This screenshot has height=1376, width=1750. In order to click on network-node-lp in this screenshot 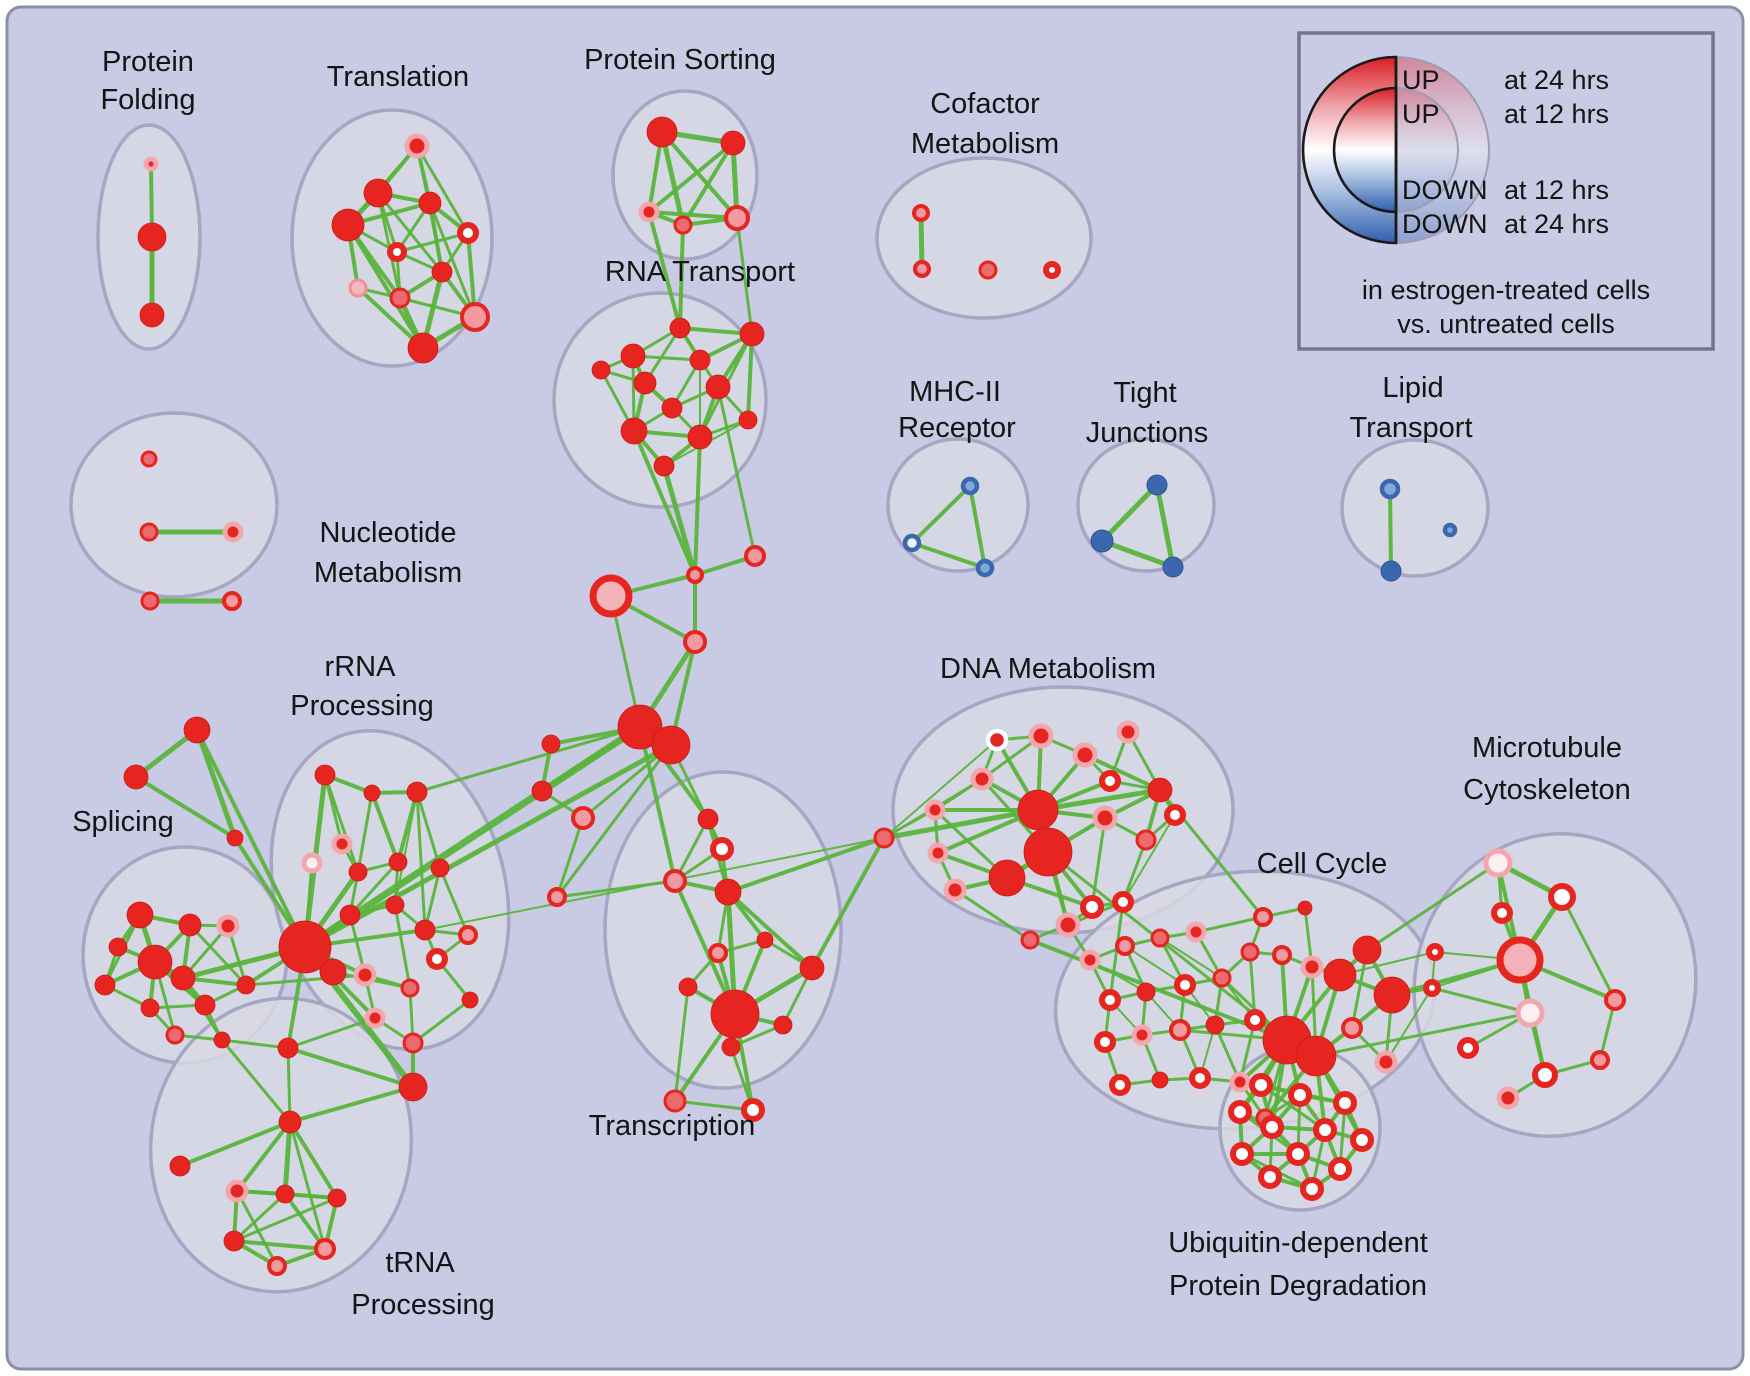, I will do `click(1450, 530)`.